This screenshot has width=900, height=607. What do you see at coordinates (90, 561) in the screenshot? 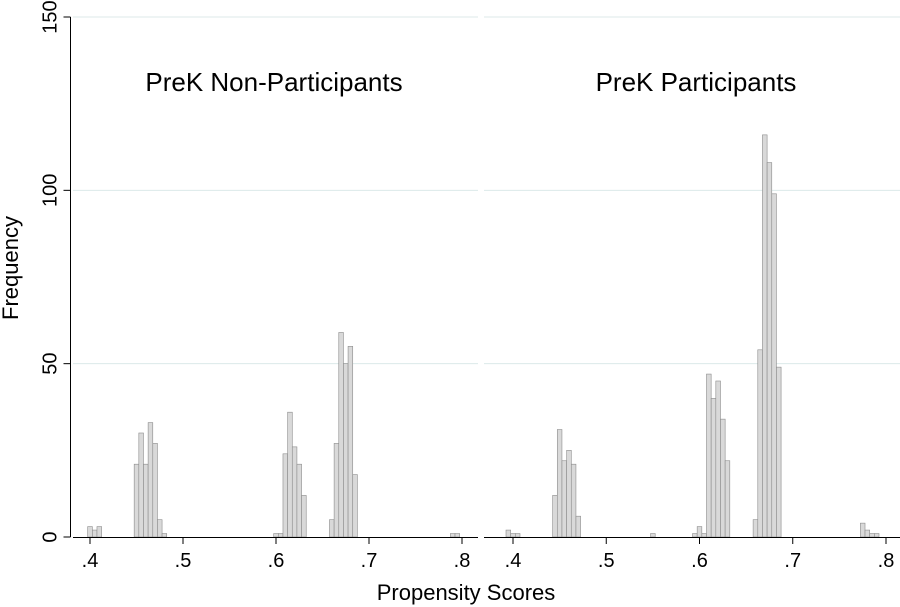
I see `x-tick-label-0-0: .4` at bounding box center [90, 561].